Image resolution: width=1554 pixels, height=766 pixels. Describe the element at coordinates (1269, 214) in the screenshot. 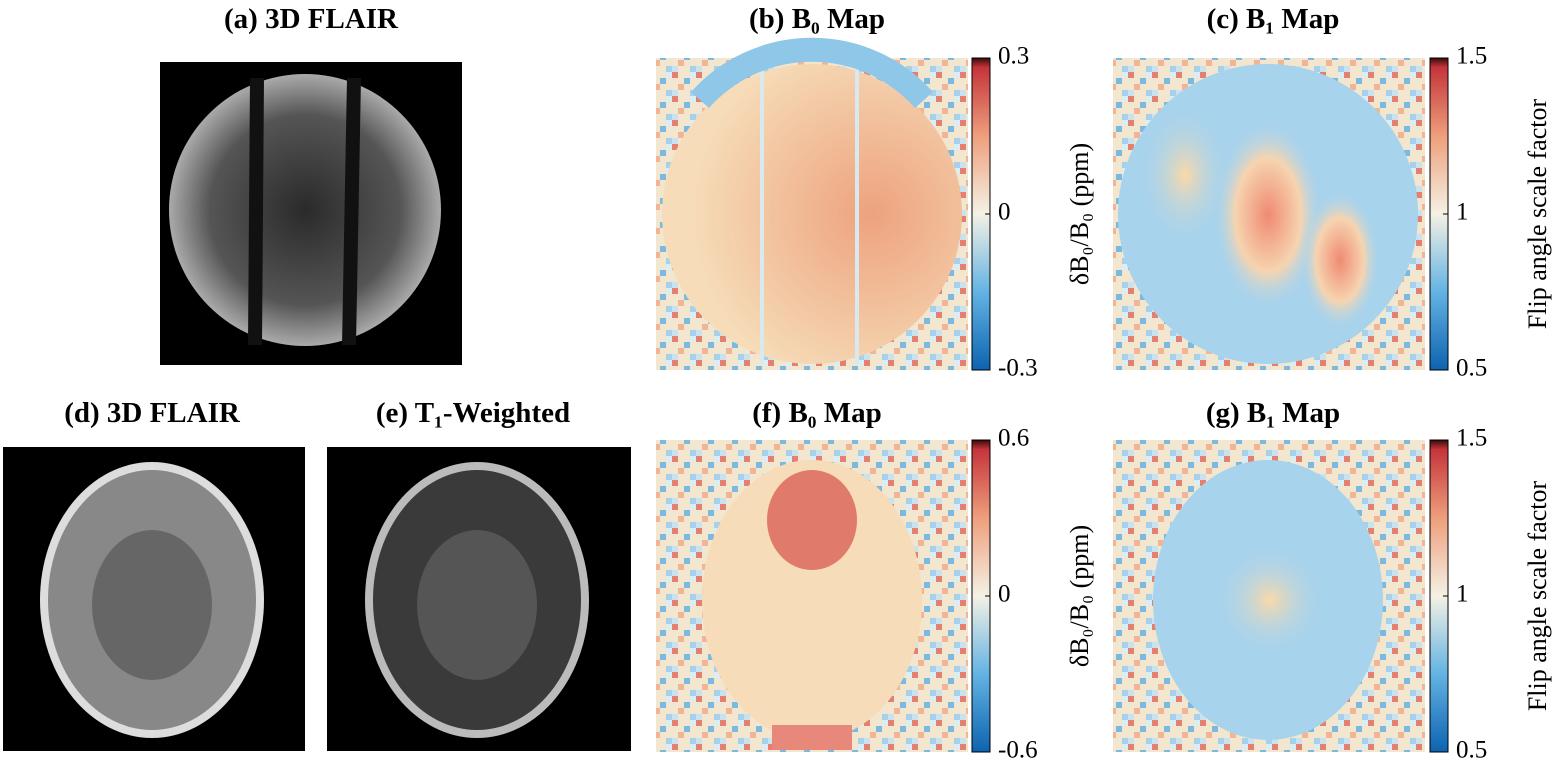

I see `image-c` at that location.